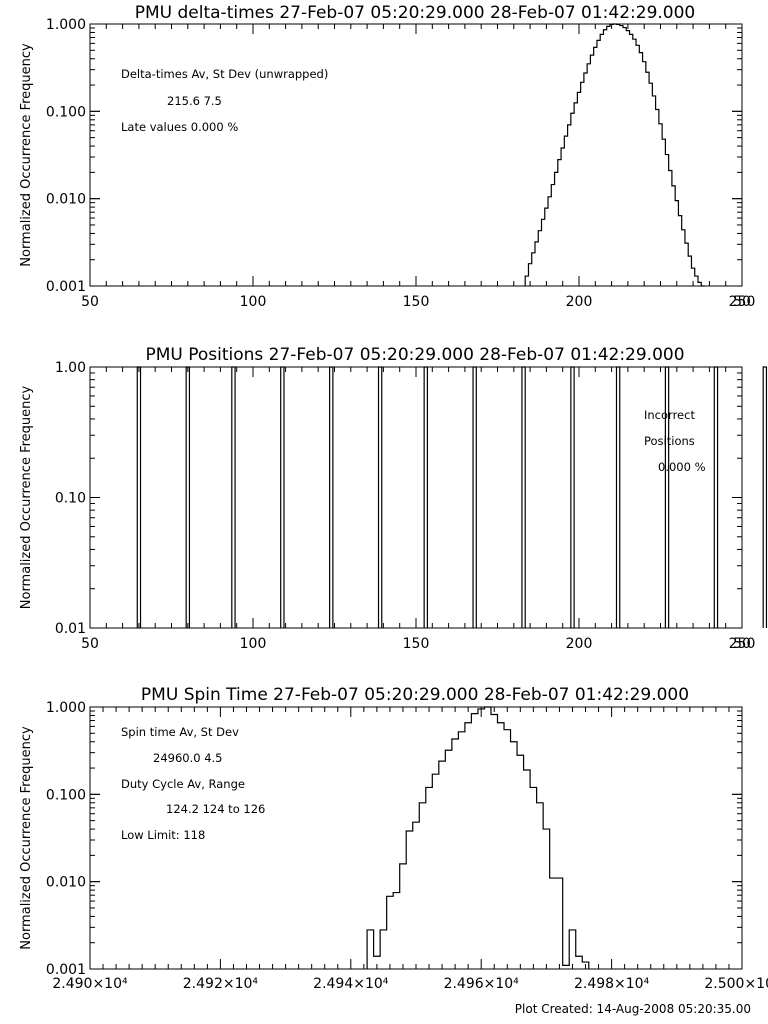 The image size is (768, 1024). Describe the element at coordinates (351, 984) in the screenshot. I see `x-tick-label: 2.494×10⁴` at that location.